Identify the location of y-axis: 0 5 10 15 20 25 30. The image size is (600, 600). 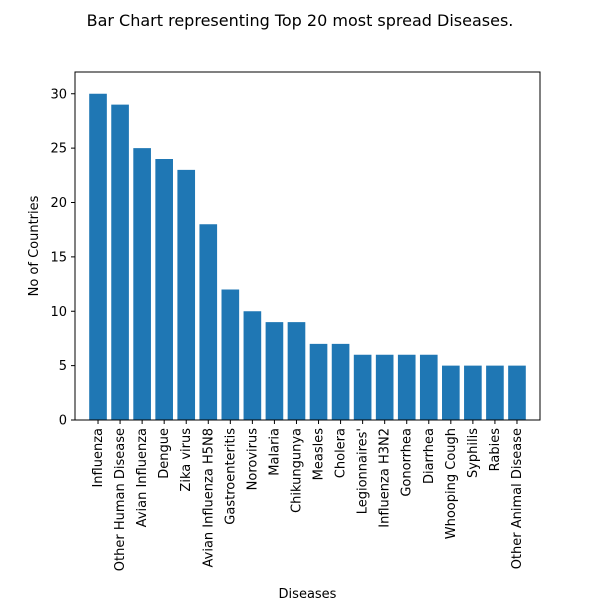
(62, 258).